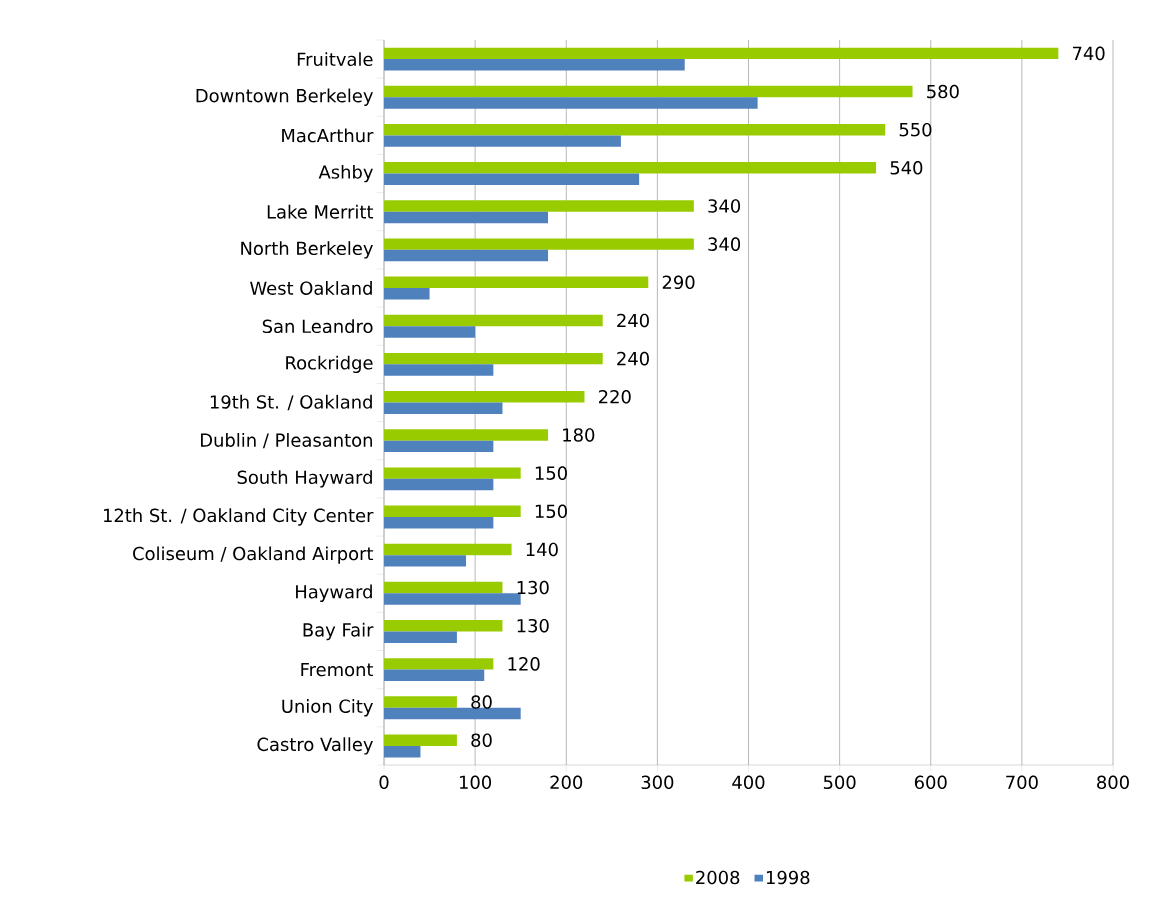 This screenshot has height=911, width=1152. What do you see at coordinates (788, 877) in the screenshot?
I see `legend-label: 1998` at bounding box center [788, 877].